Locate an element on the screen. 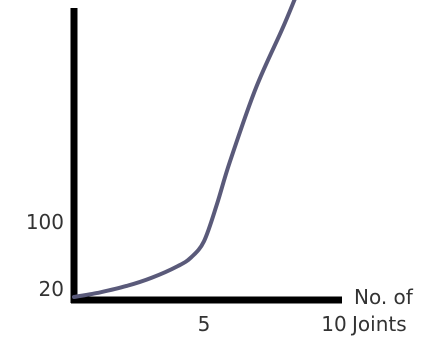 This screenshot has height=338, width=442. x-tick-label: 10 is located at coordinates (333, 324).